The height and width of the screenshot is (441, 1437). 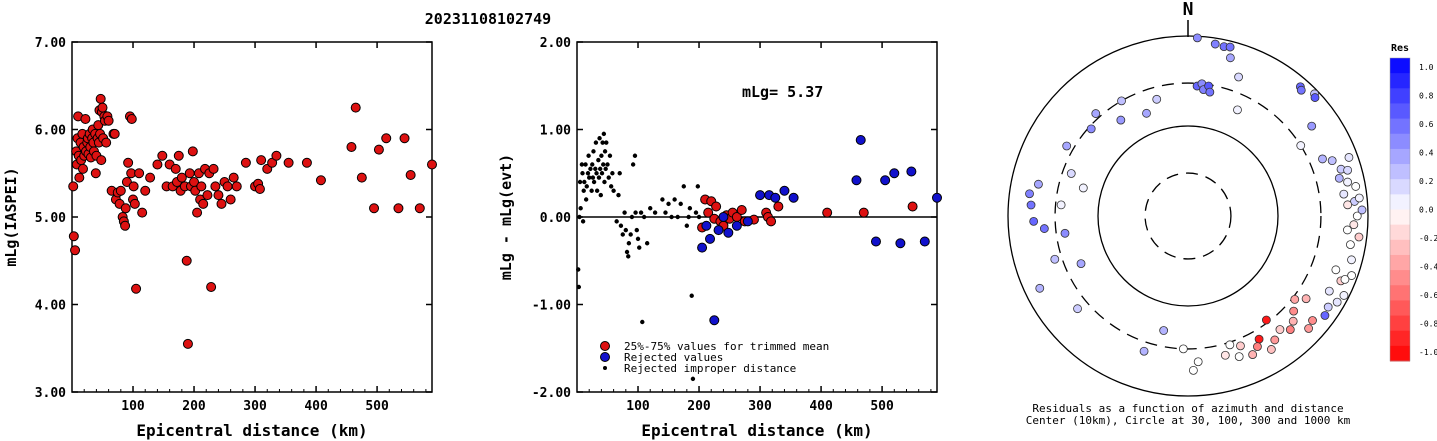 I want to click on xtick-label: 300, so click(x=760, y=406).